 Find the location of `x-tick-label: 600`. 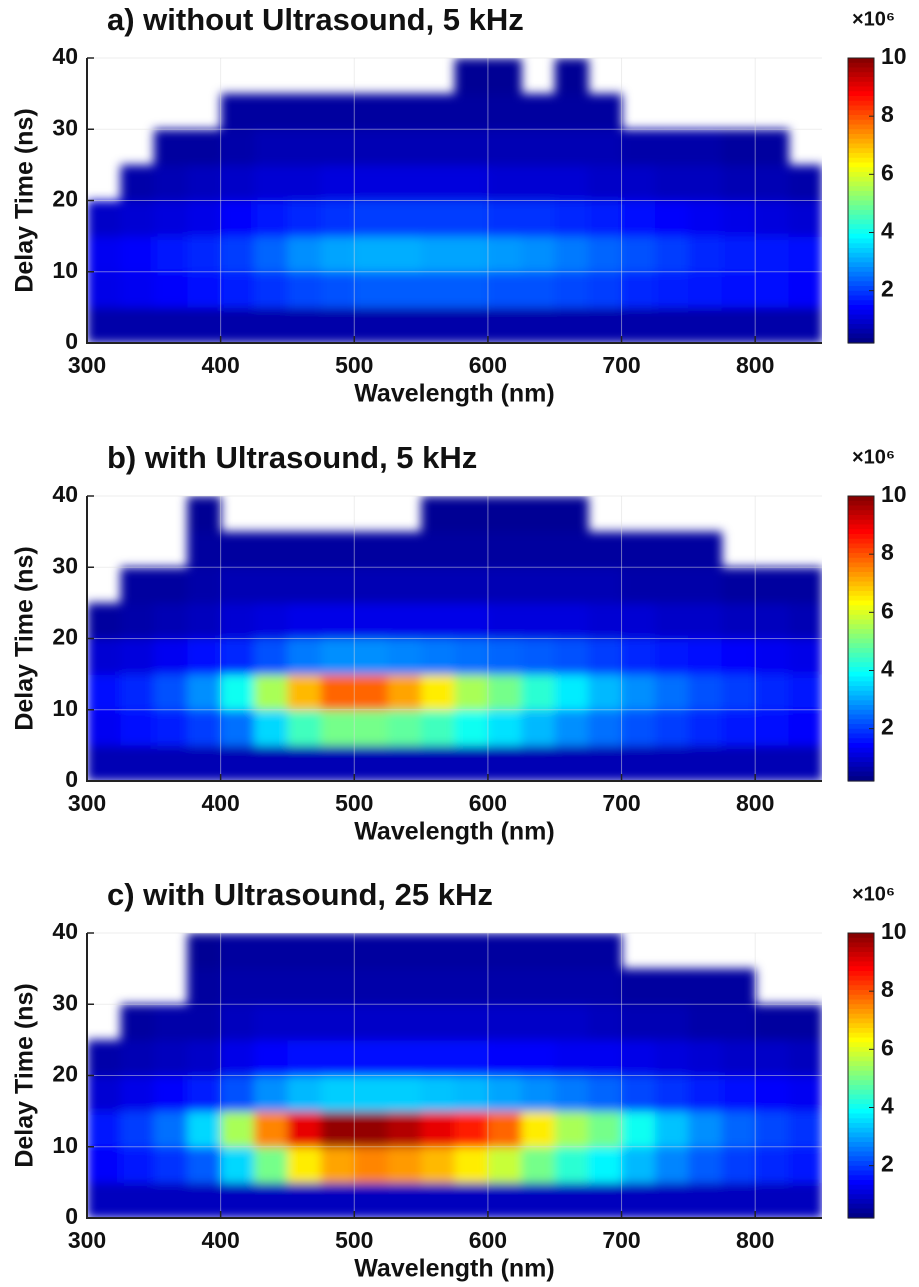

x-tick-label: 600 is located at coordinates (488, 803).